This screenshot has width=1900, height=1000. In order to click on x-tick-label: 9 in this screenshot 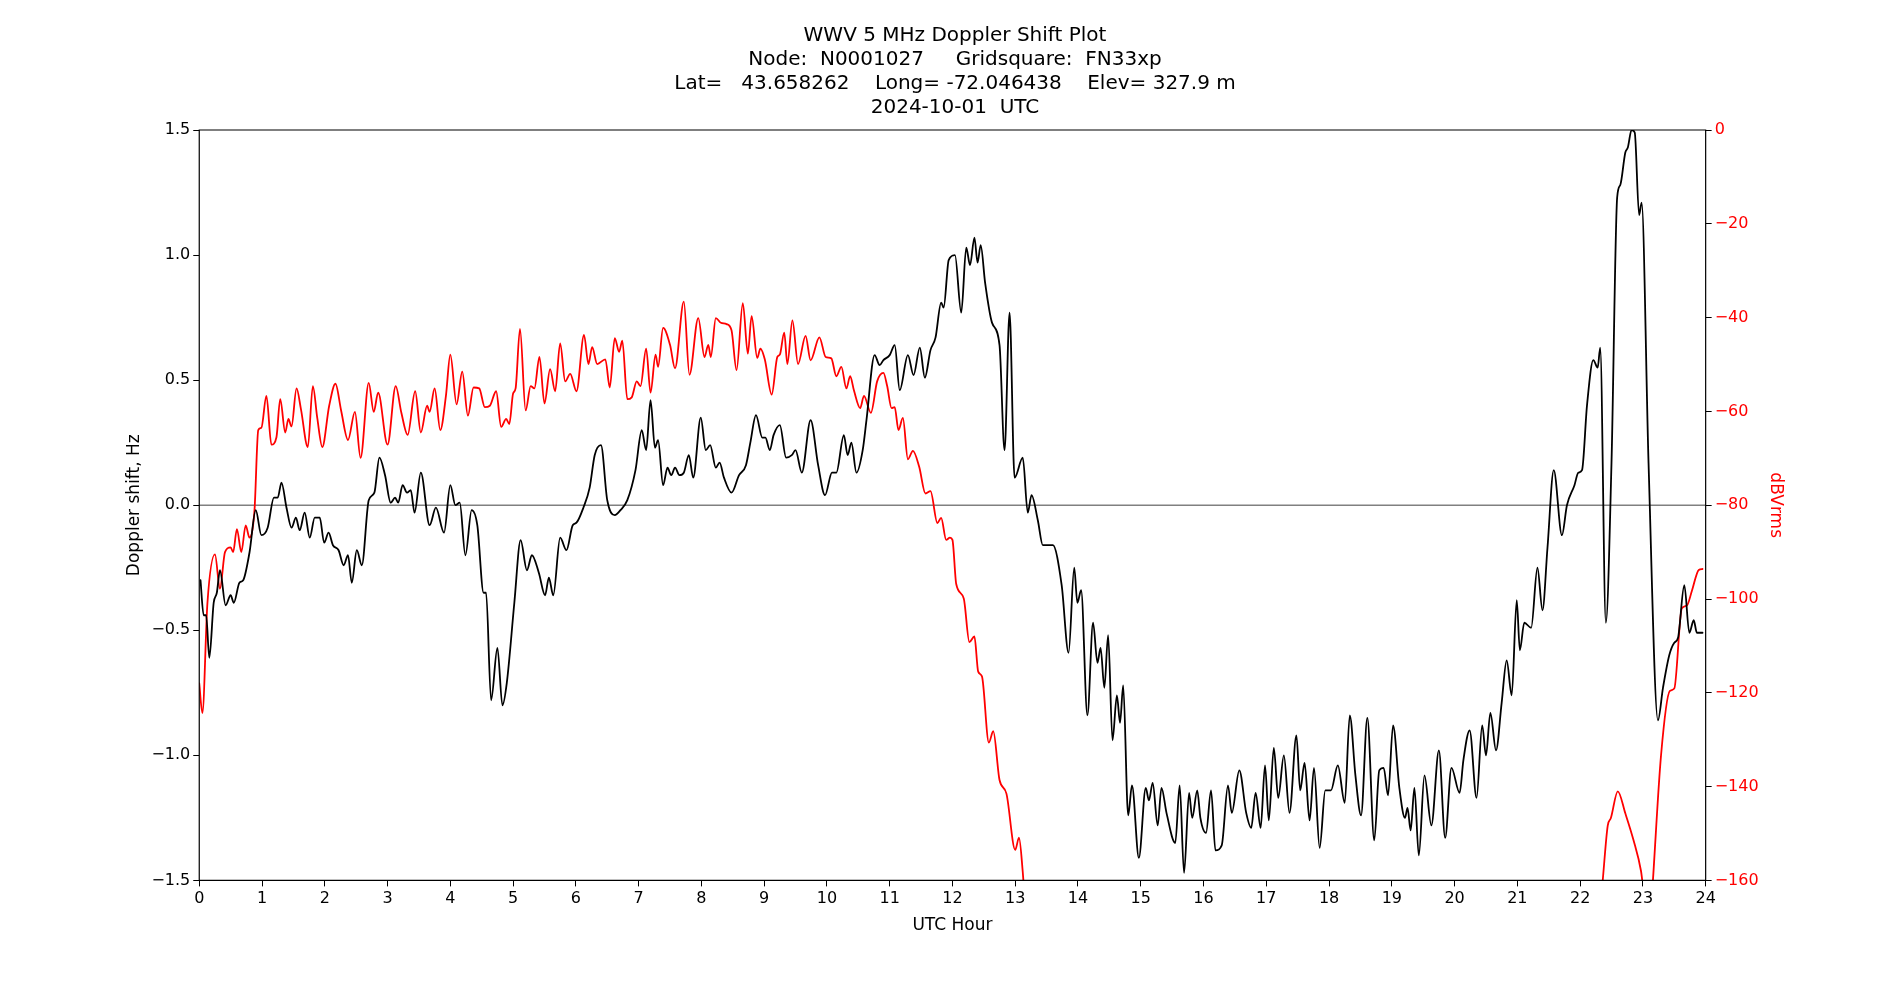, I will do `click(764, 898)`.